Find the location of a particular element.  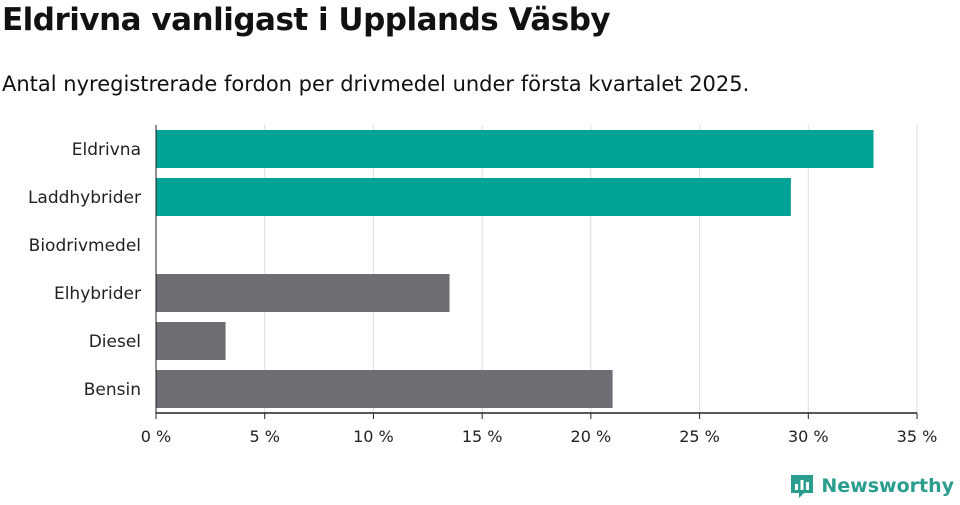

bar-bensin is located at coordinates (384, 389).